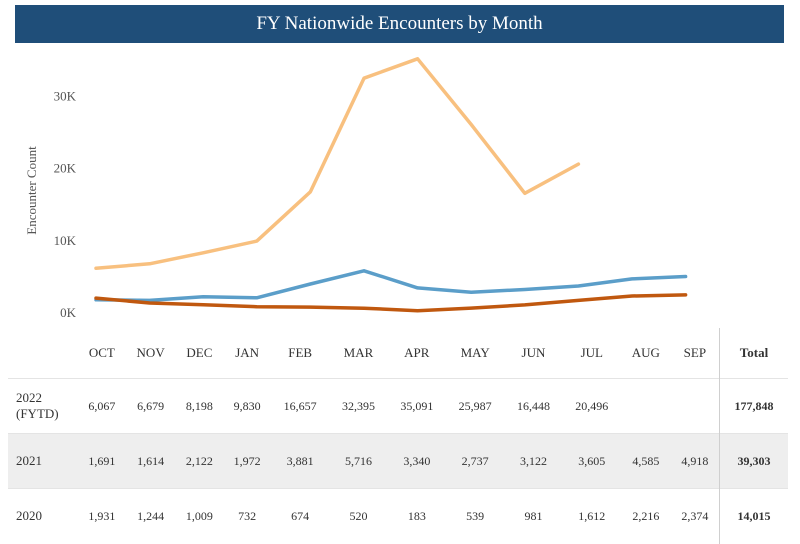 The image size is (800, 544). I want to click on month-header: JUL, so click(591, 352).